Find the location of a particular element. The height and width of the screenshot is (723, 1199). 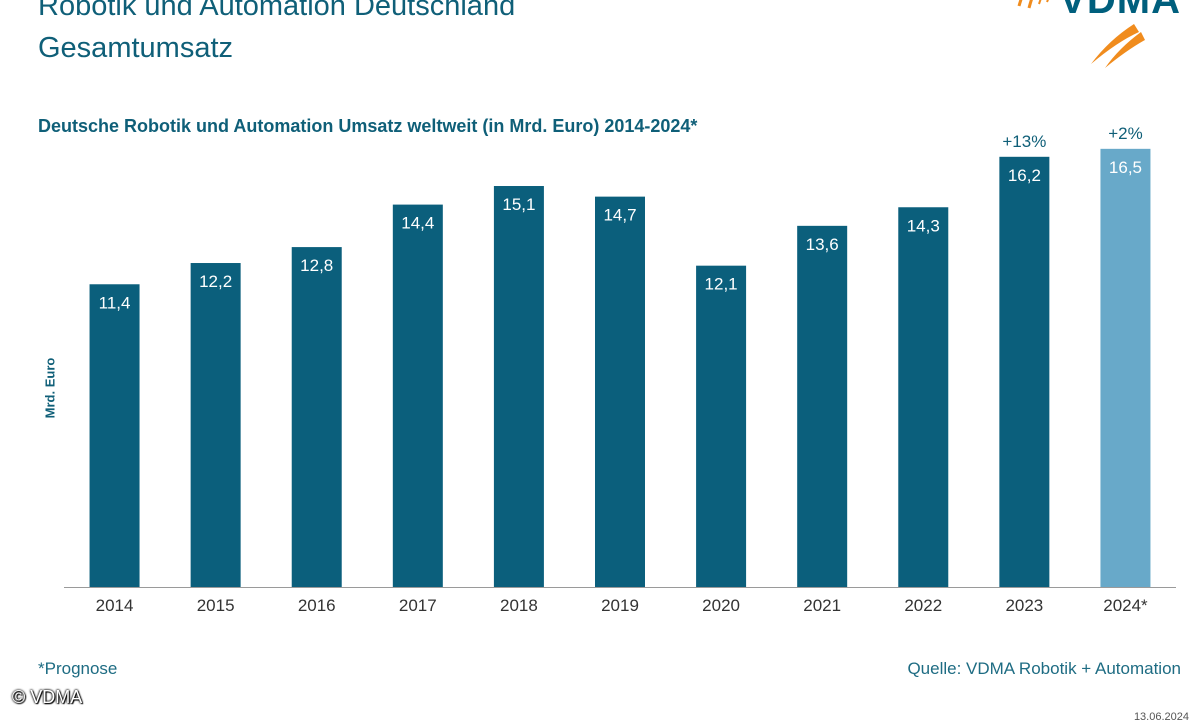

bar-2017 is located at coordinates (417, 395).